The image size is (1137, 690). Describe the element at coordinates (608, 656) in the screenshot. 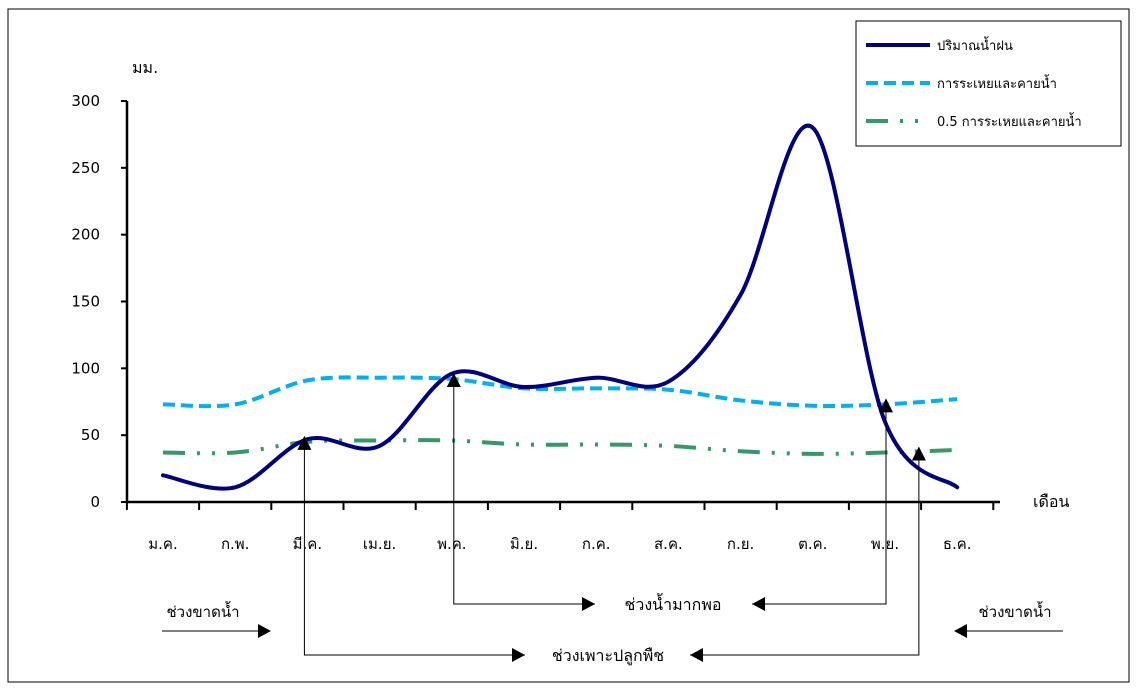

I see `period-crop-label: ช่วงเพาะปลูกพืช` at that location.